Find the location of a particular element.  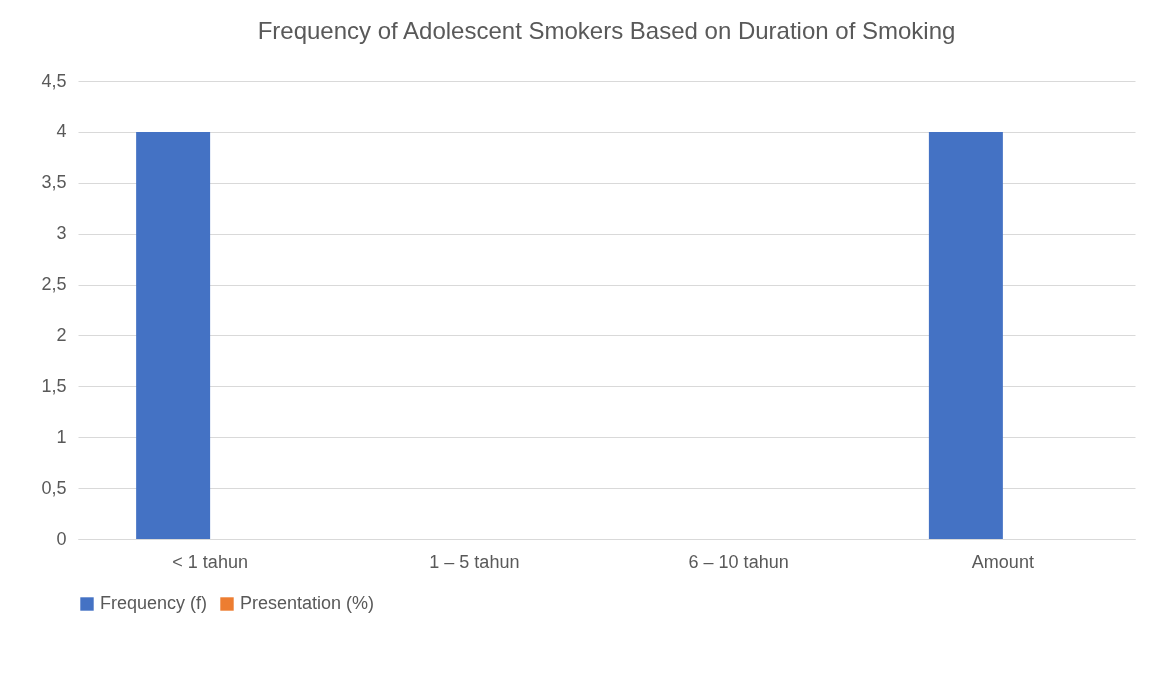

x-tick-label: < 1 tahun is located at coordinates (210, 561).